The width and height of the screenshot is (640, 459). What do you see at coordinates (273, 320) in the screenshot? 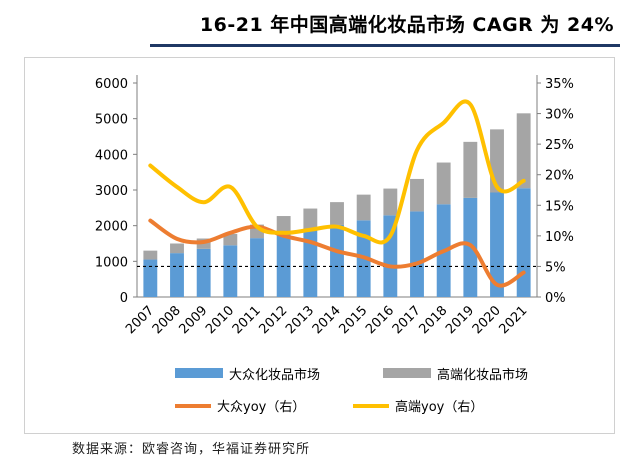
I see `x-tick-label: 2012` at bounding box center [273, 320].